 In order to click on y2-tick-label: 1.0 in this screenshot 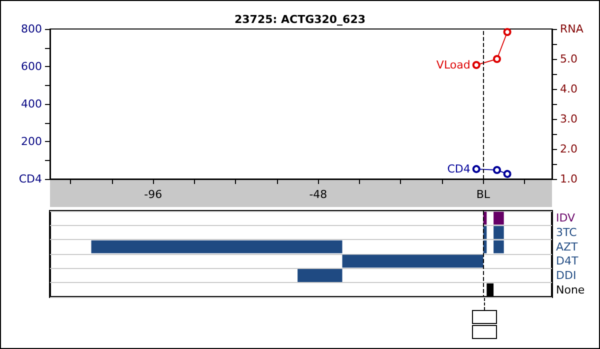, I will do `click(569, 179)`.